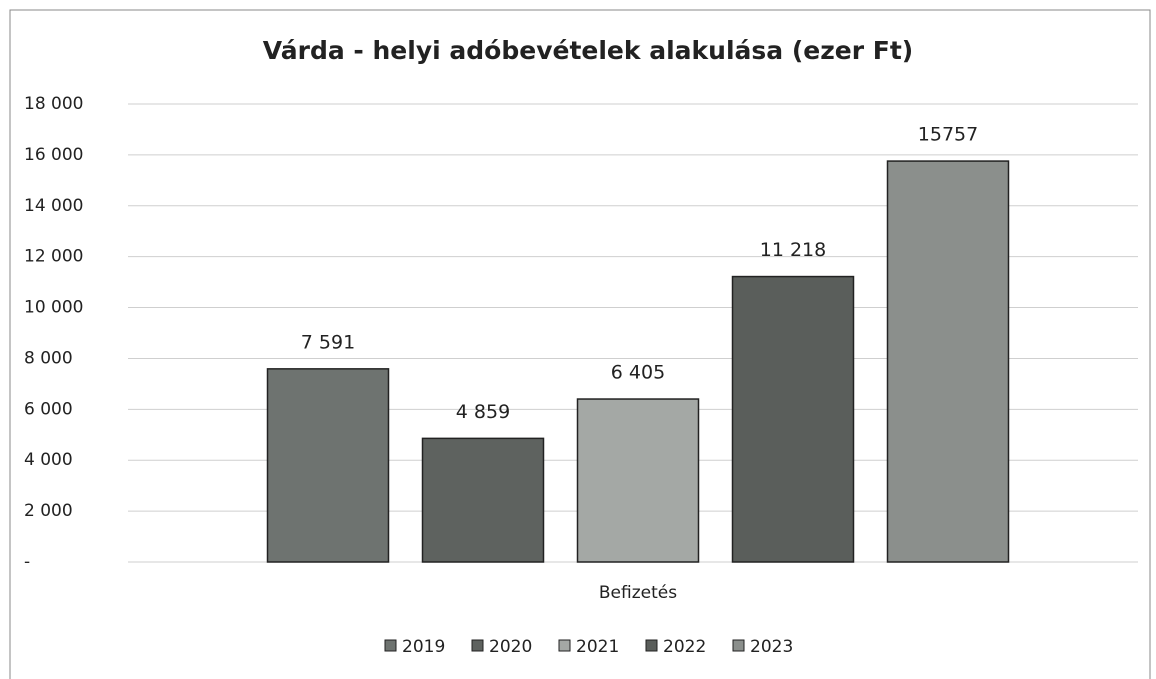  I want to click on x-tick-label: Befizetés, so click(638, 593).